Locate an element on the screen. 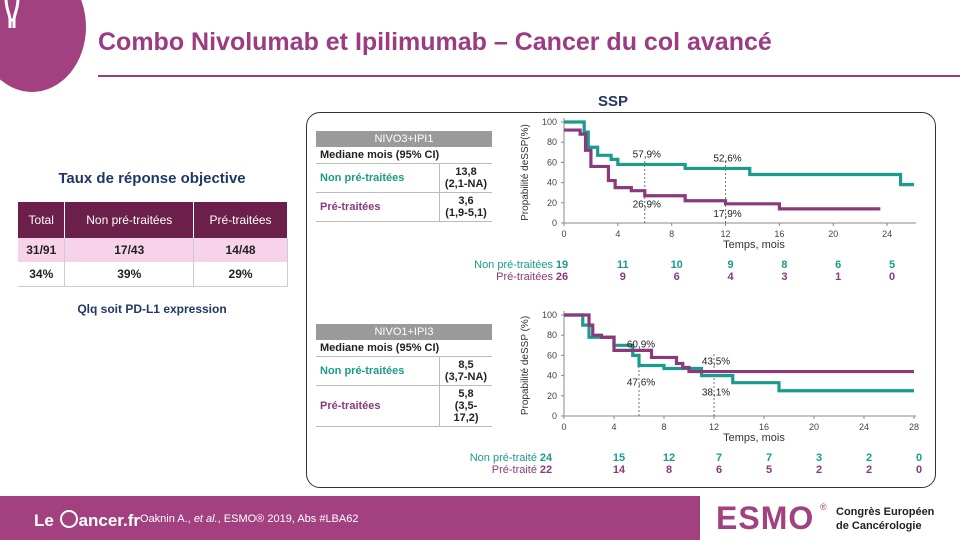  table-cell: 14/48 is located at coordinates (240, 250).